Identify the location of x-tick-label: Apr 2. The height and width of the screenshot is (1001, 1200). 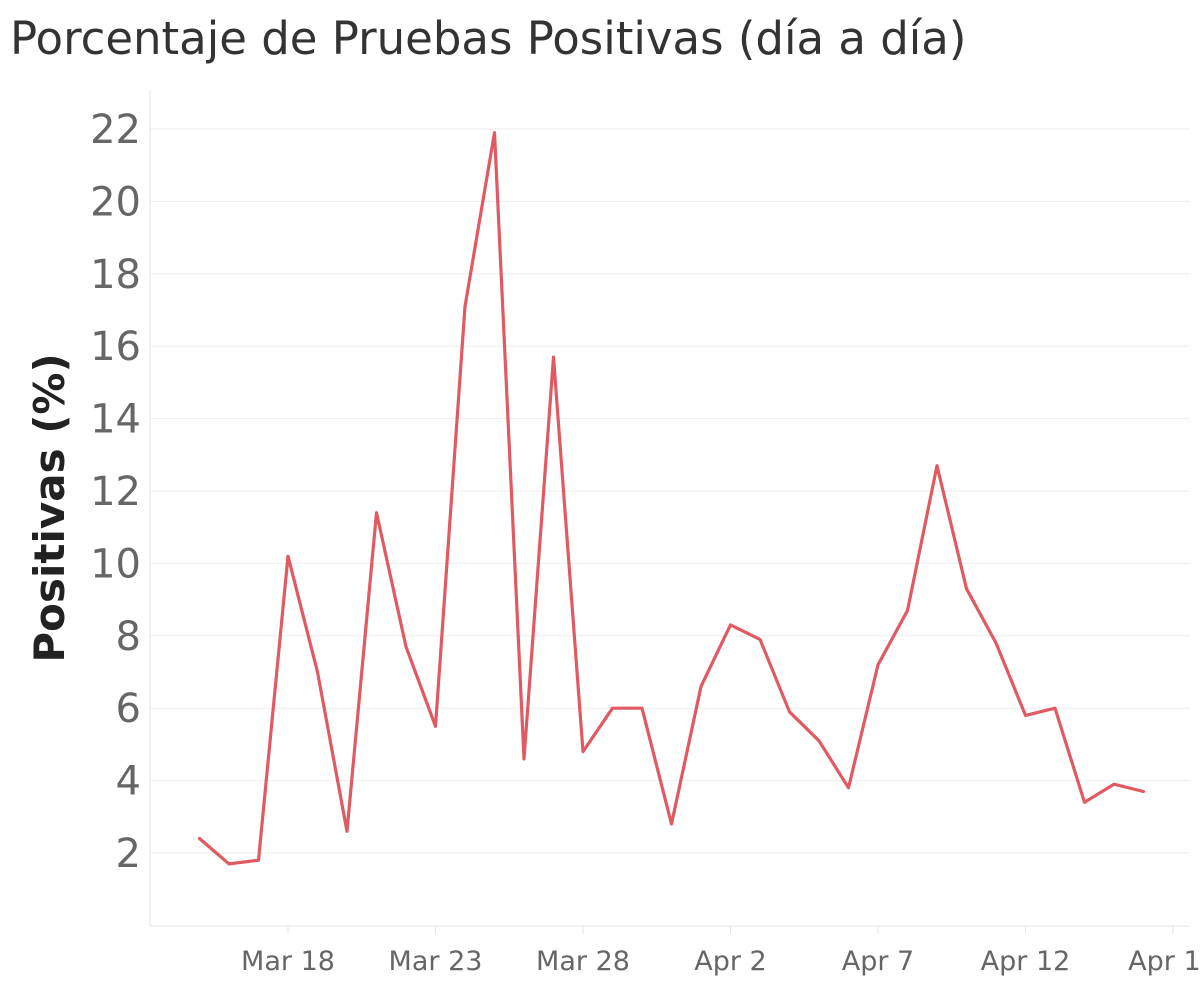
(730, 961).